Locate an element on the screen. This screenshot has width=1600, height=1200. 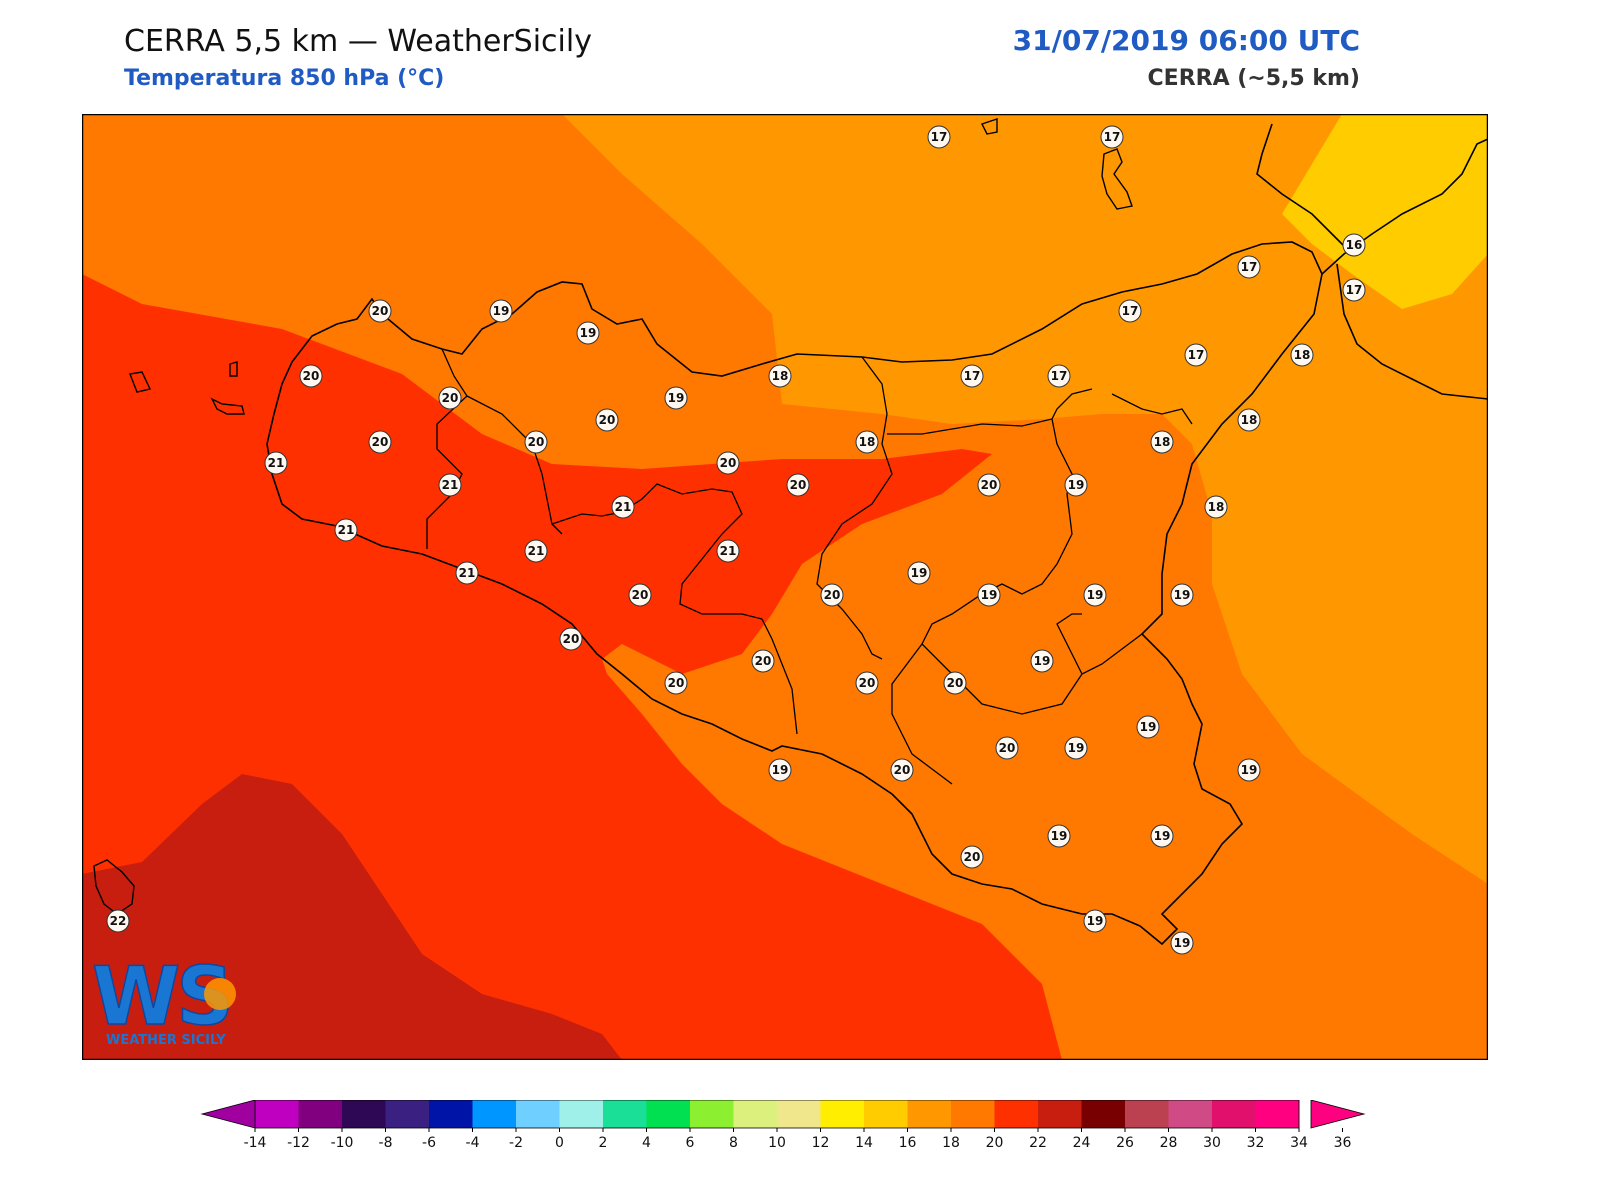
colorbar-tick-label: 8 is located at coordinates (733, 1142).